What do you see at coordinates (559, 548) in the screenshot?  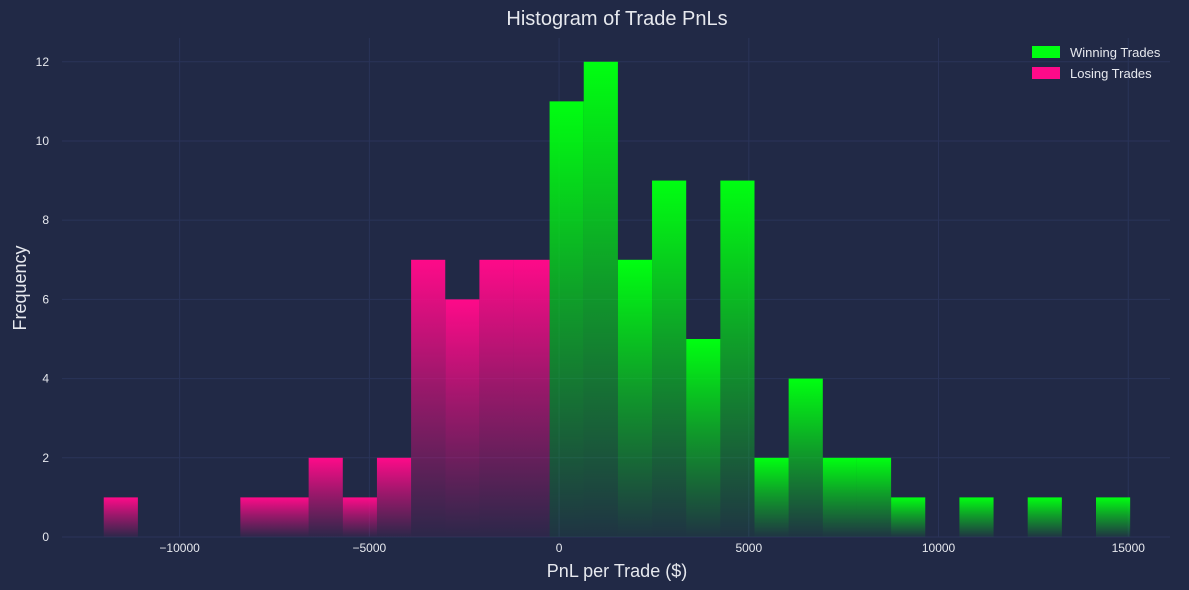 I see `x-tick-label: 0` at bounding box center [559, 548].